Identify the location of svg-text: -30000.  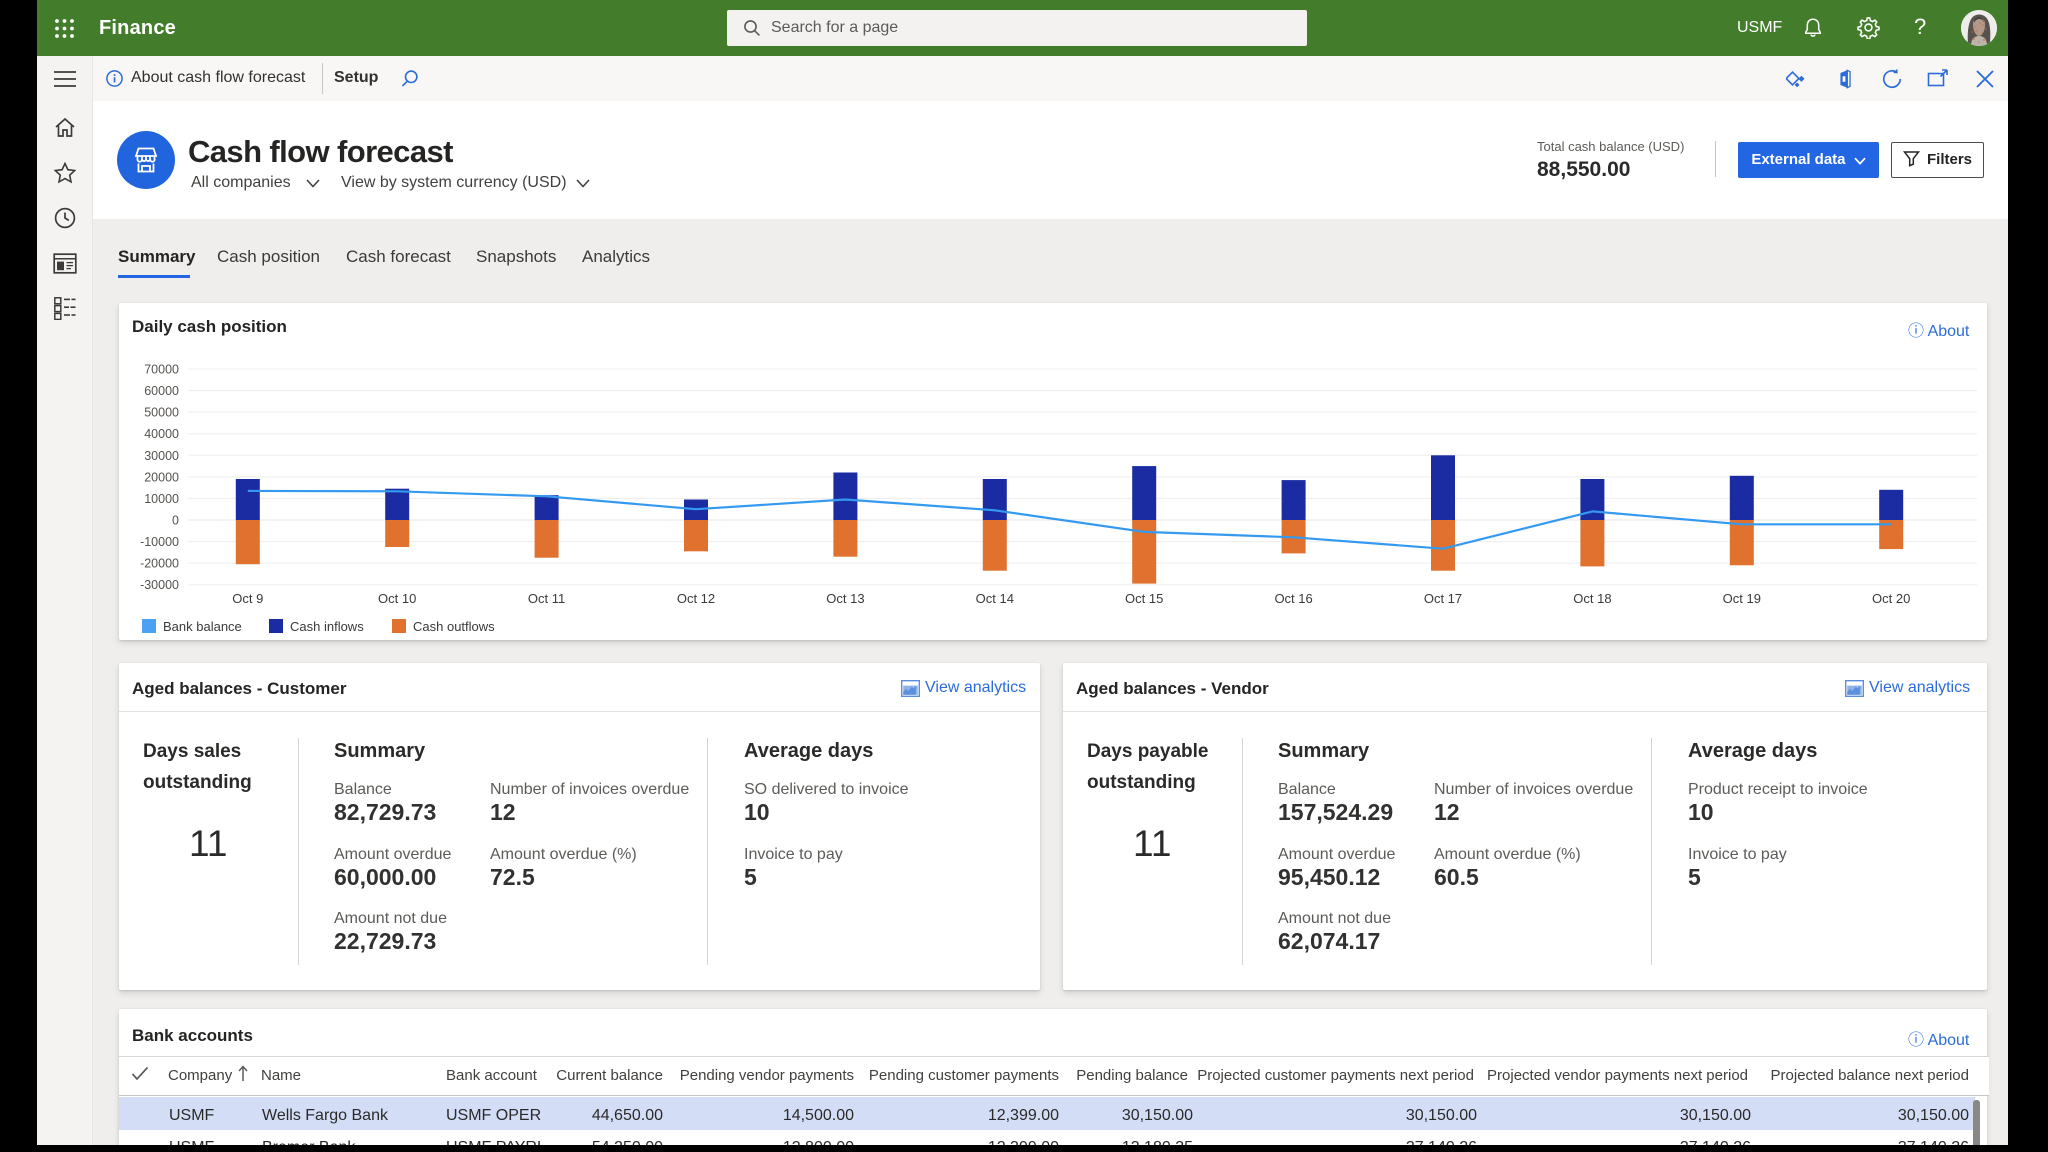
(159, 585).